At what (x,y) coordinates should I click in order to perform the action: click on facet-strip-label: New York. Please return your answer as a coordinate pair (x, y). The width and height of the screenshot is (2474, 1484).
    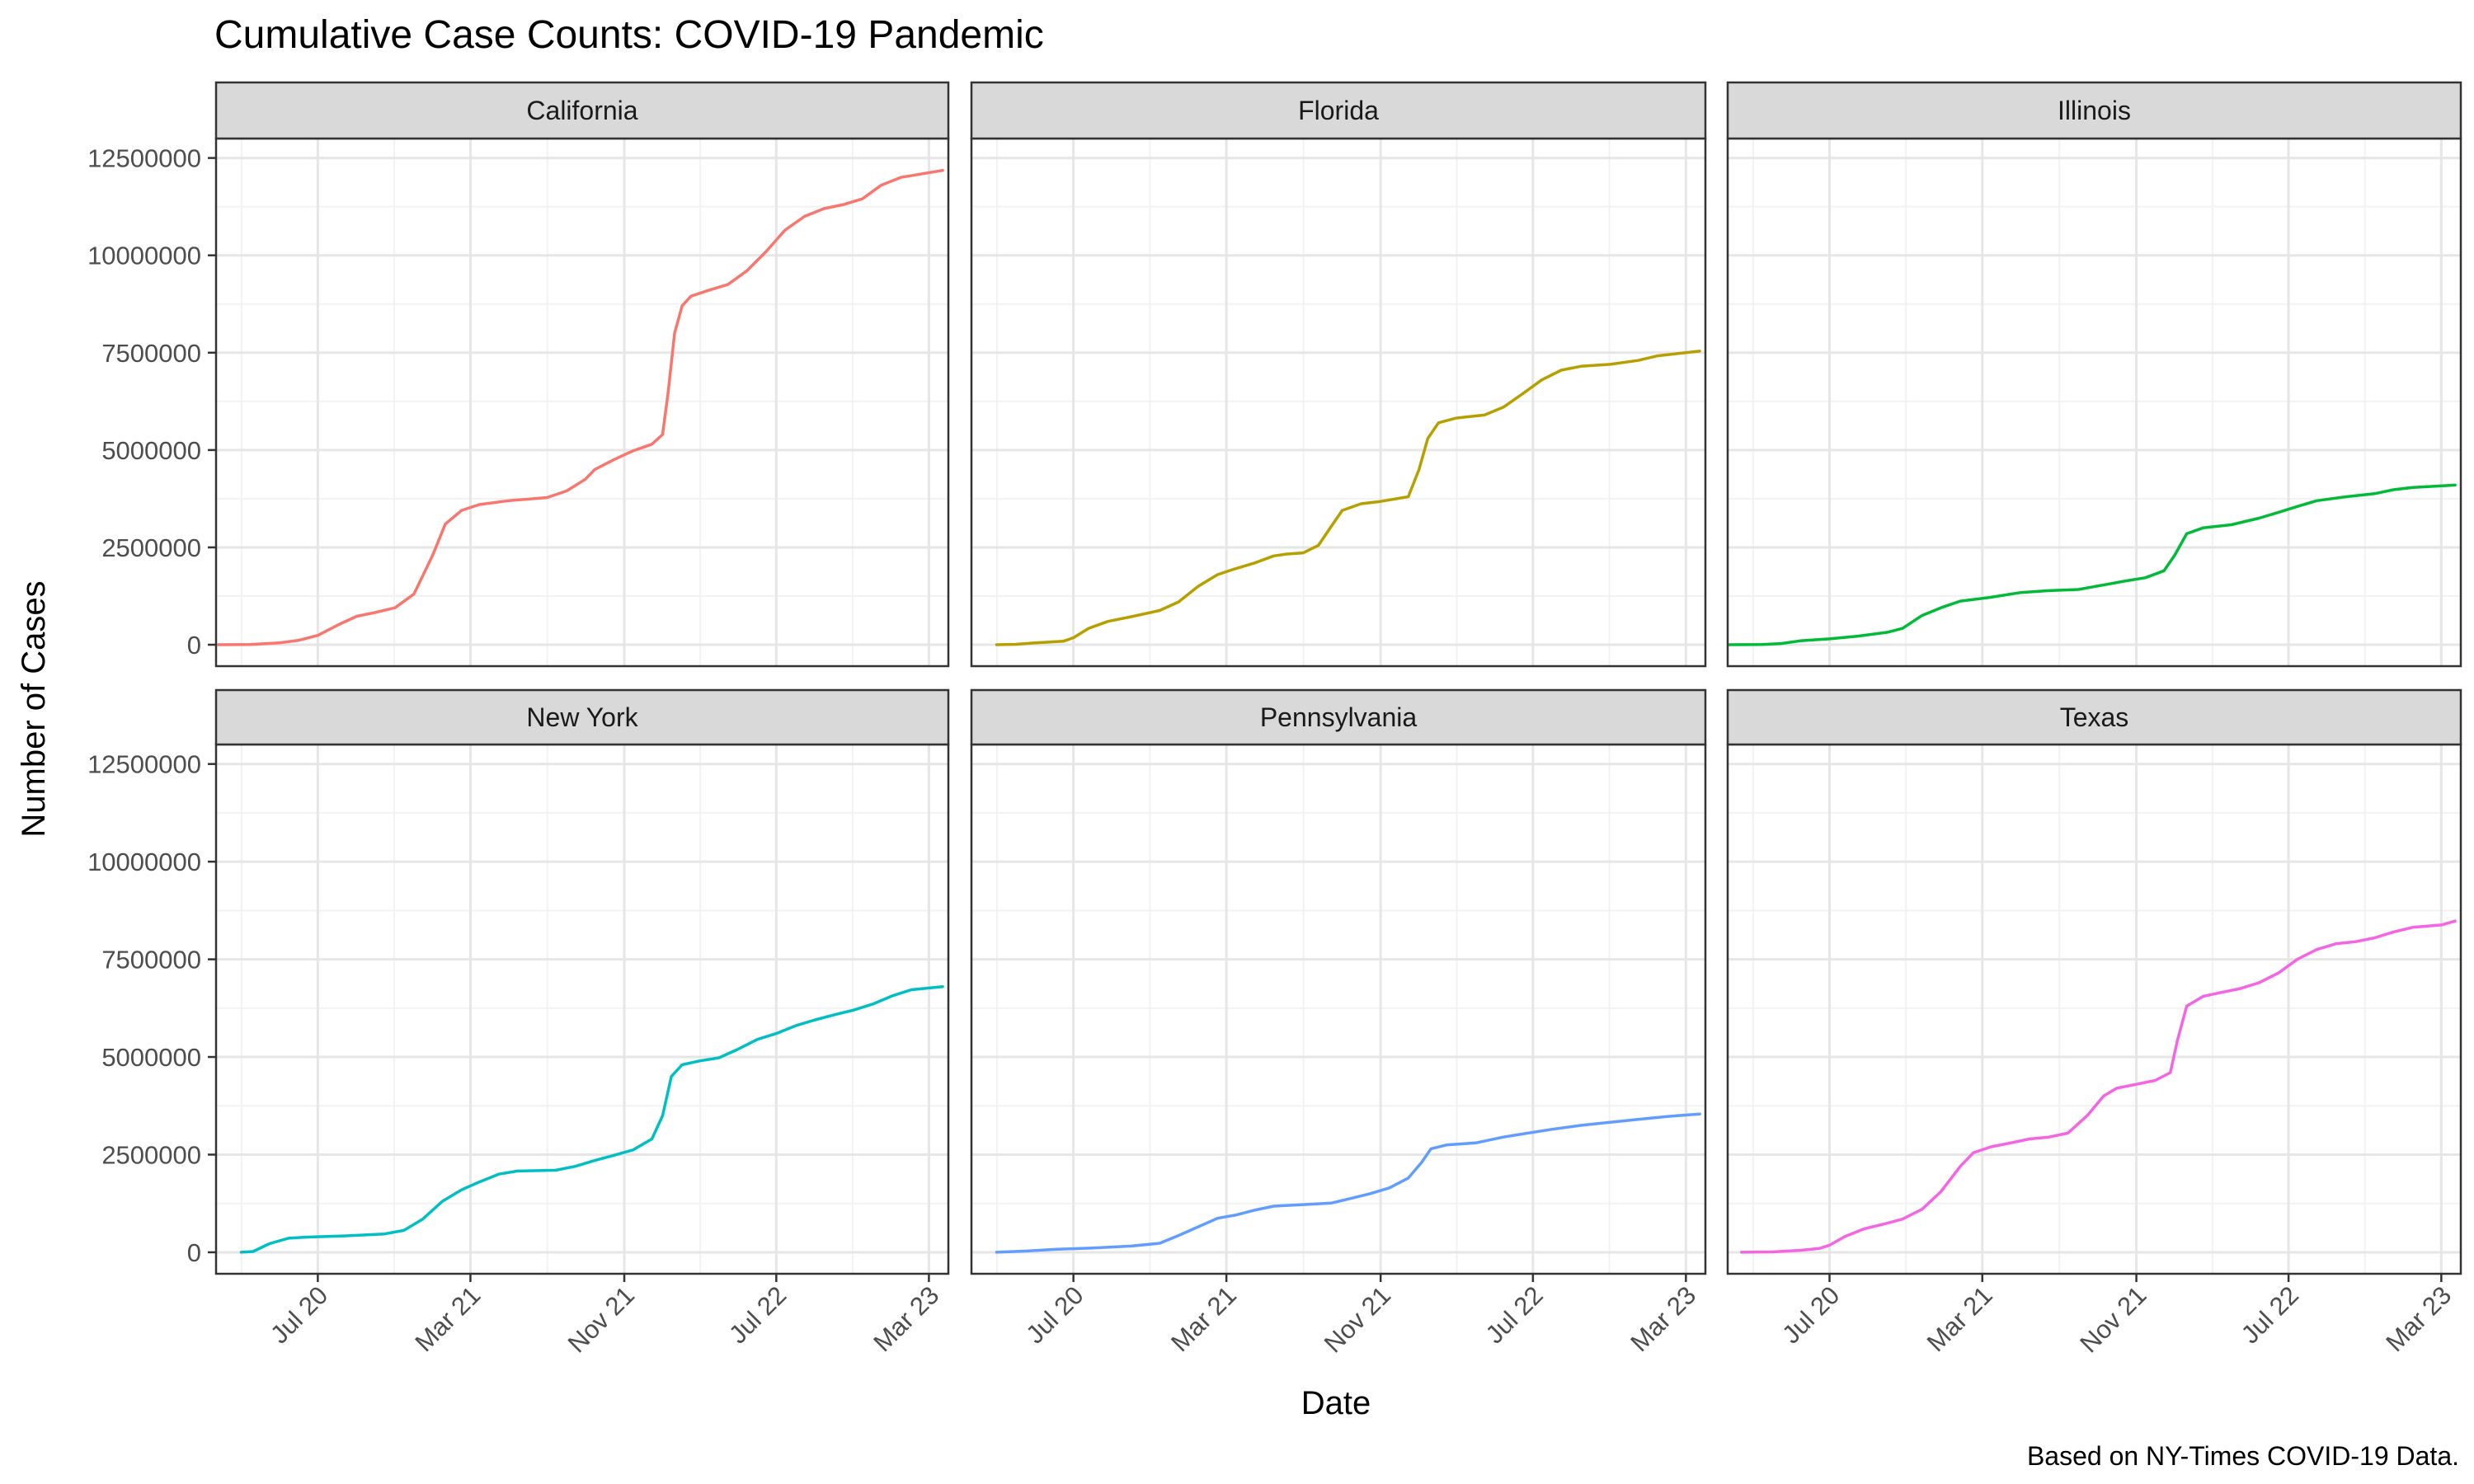
    Looking at the image, I should click on (582, 717).